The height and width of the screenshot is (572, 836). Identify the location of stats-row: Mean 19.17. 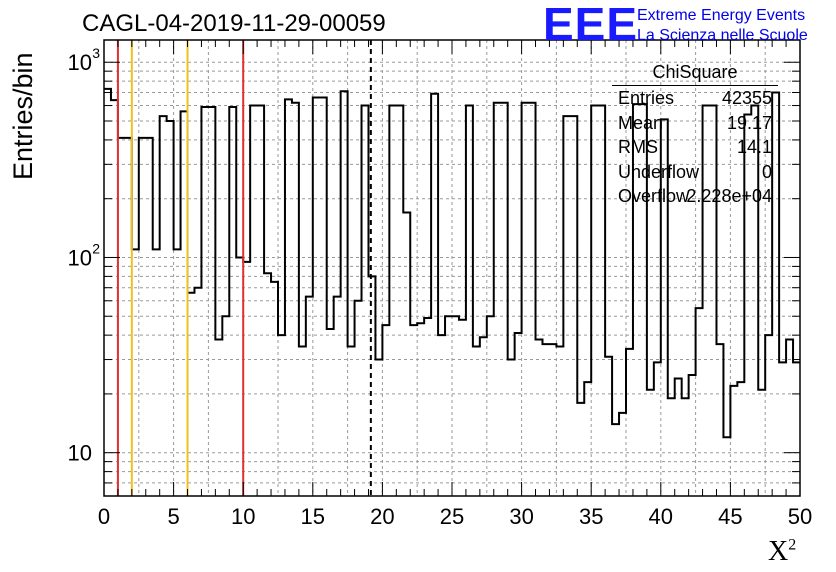
(693, 125).